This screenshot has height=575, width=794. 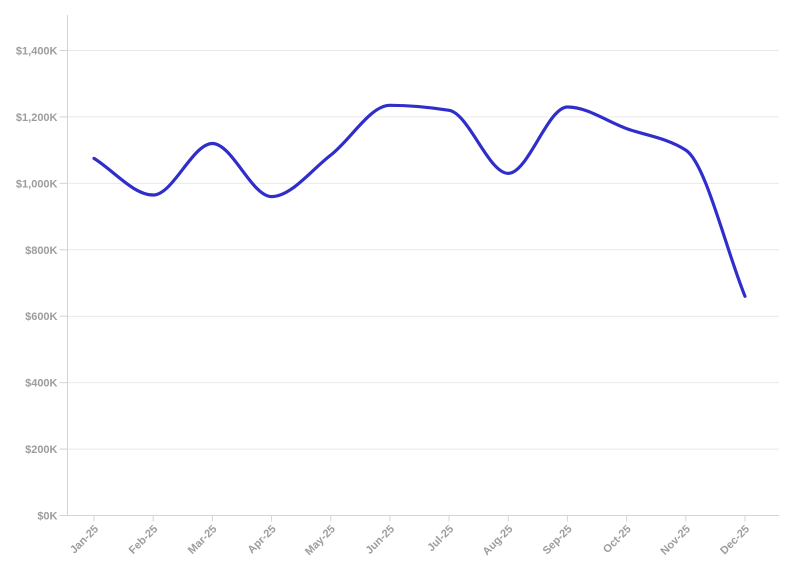 What do you see at coordinates (37, 52) in the screenshot?
I see `y-axis-label: $1,400K` at bounding box center [37, 52].